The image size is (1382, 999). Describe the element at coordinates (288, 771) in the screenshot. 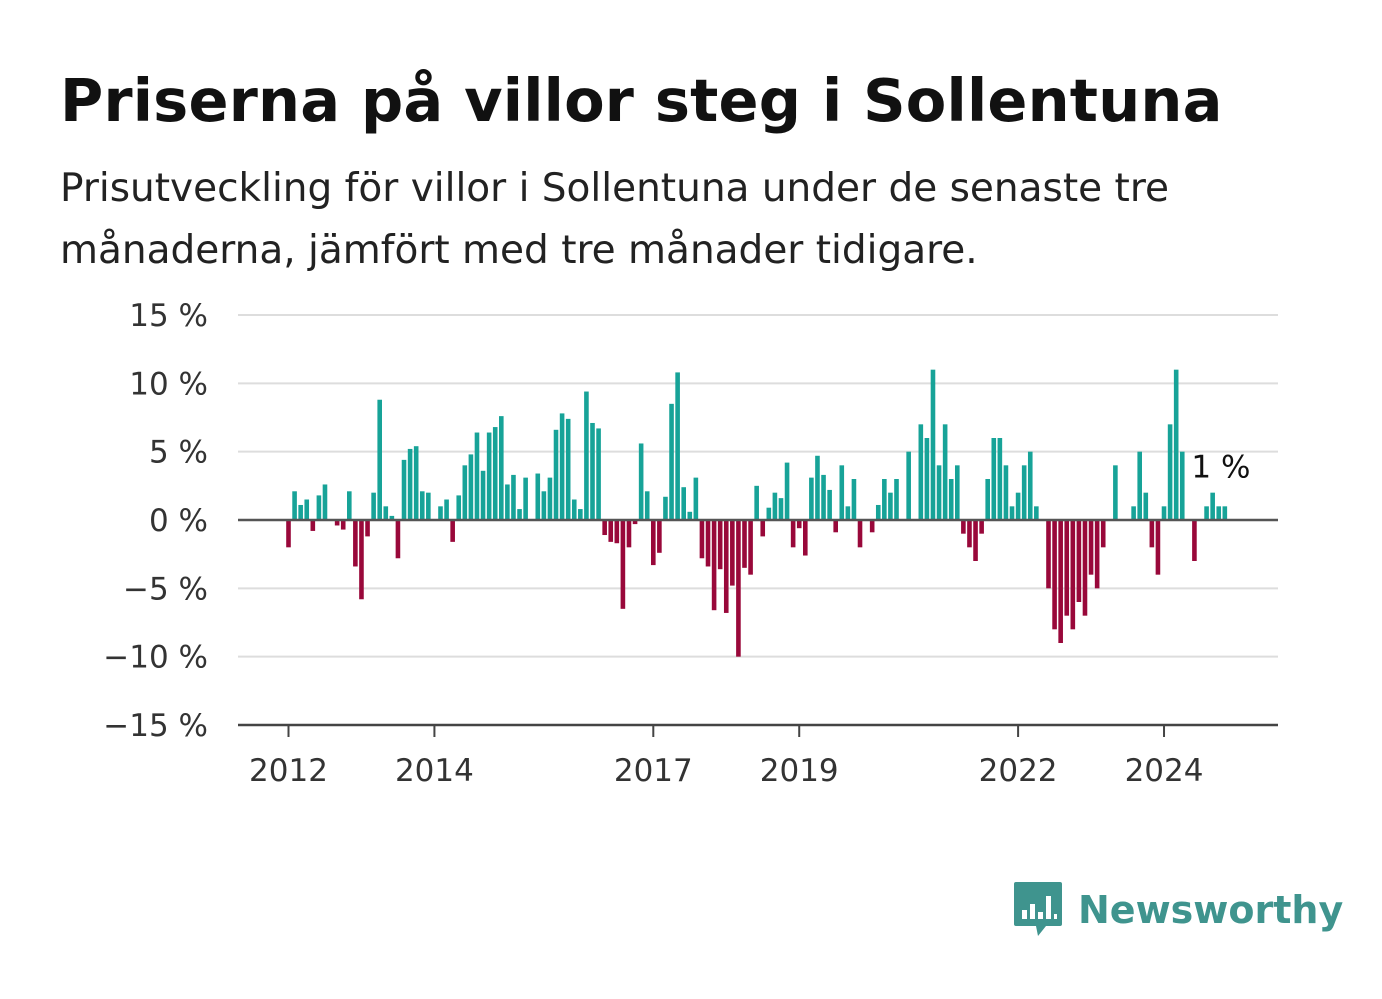

I see `x-tick-label: 2012` at that location.